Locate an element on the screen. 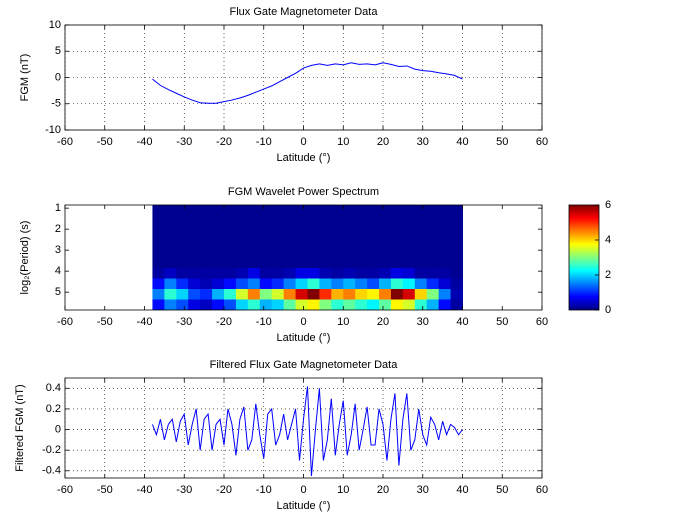 Image resolution: width=691 pixels, height=518 pixels. x-tick-label: 0 is located at coordinates (303, 490).